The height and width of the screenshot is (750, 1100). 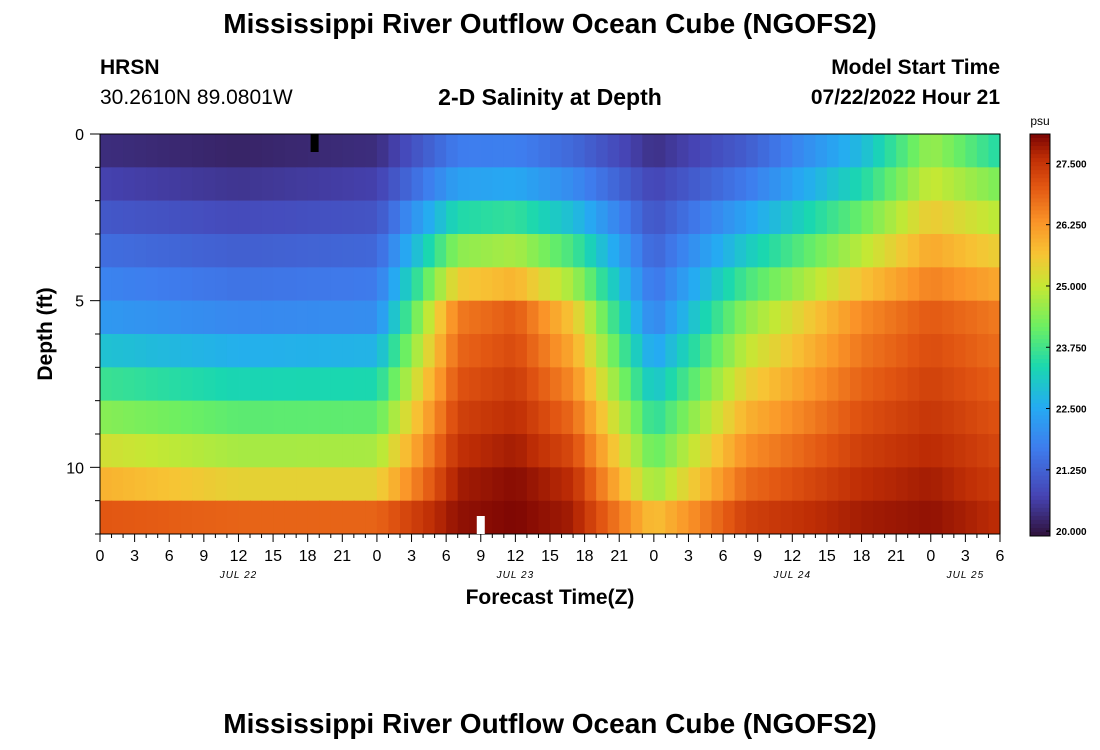 I want to click on date-label: JUL 25, so click(x=965, y=575).